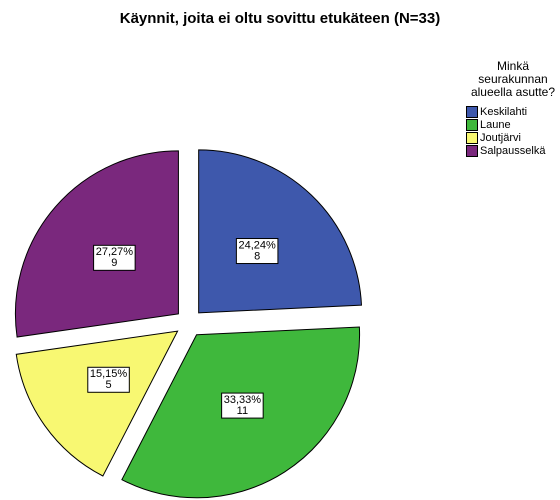  What do you see at coordinates (242, 411) in the screenshot?
I see `label-count: 11` at bounding box center [242, 411].